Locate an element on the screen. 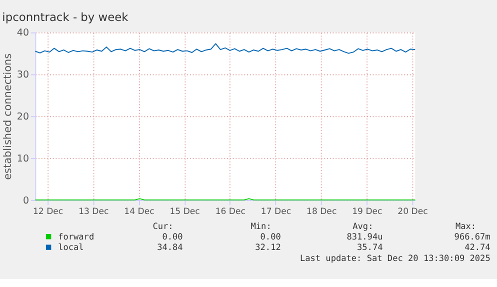 Image resolution: width=497 pixels, height=287 pixels. text: 35.74 is located at coordinates (370, 248).